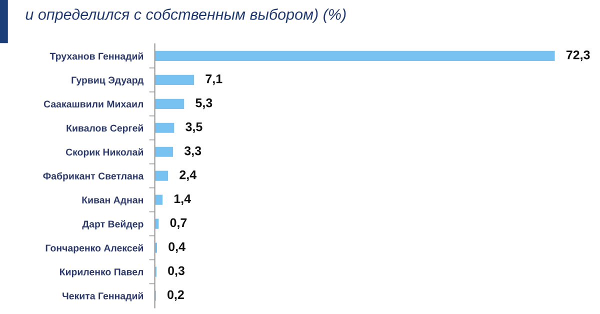 This screenshot has height=314, width=600. Describe the element at coordinates (103, 297) in the screenshot. I see `y-tick-label: Чекита Геннадий` at that location.